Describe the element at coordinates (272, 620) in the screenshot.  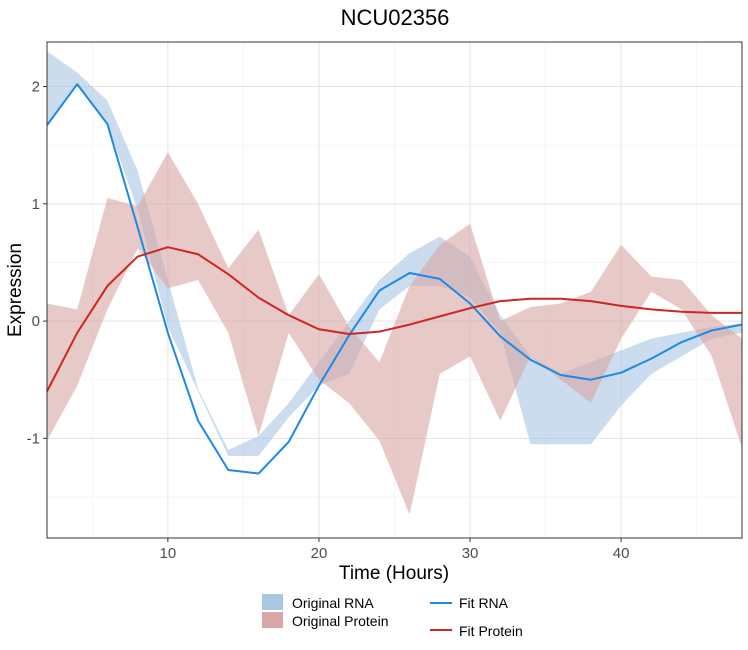
I see `legend-swatch-original-protein` at that location.